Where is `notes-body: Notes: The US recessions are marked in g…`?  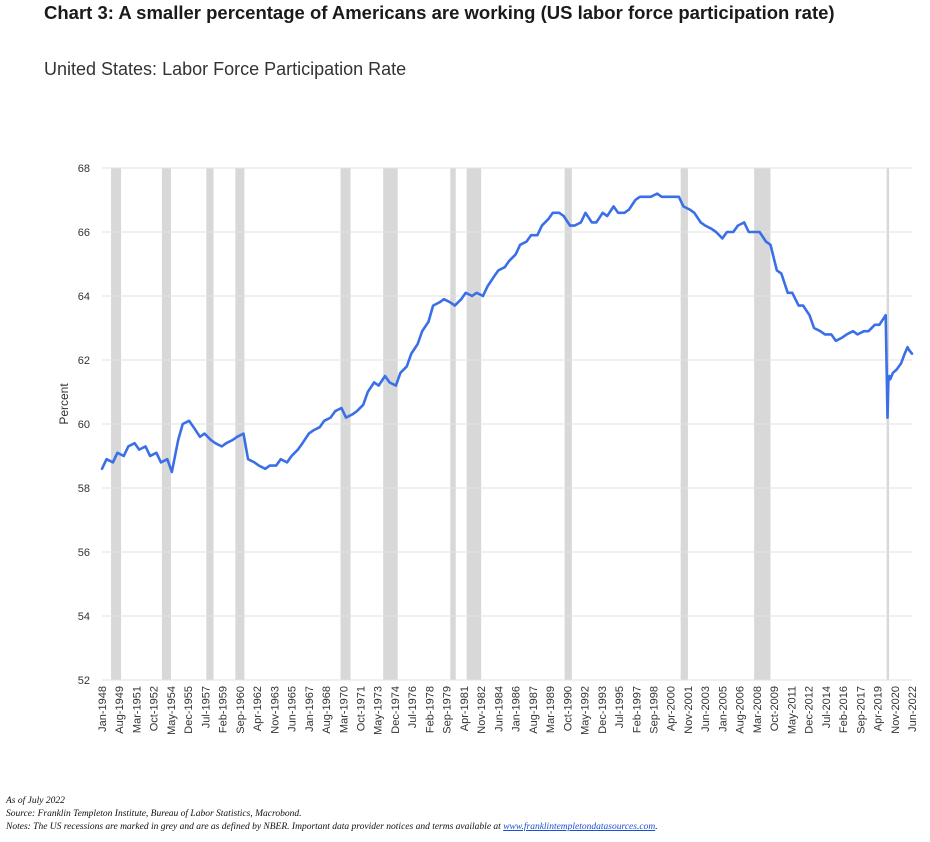 notes-body: Notes: The US recessions are marked in g… is located at coordinates (253, 827).